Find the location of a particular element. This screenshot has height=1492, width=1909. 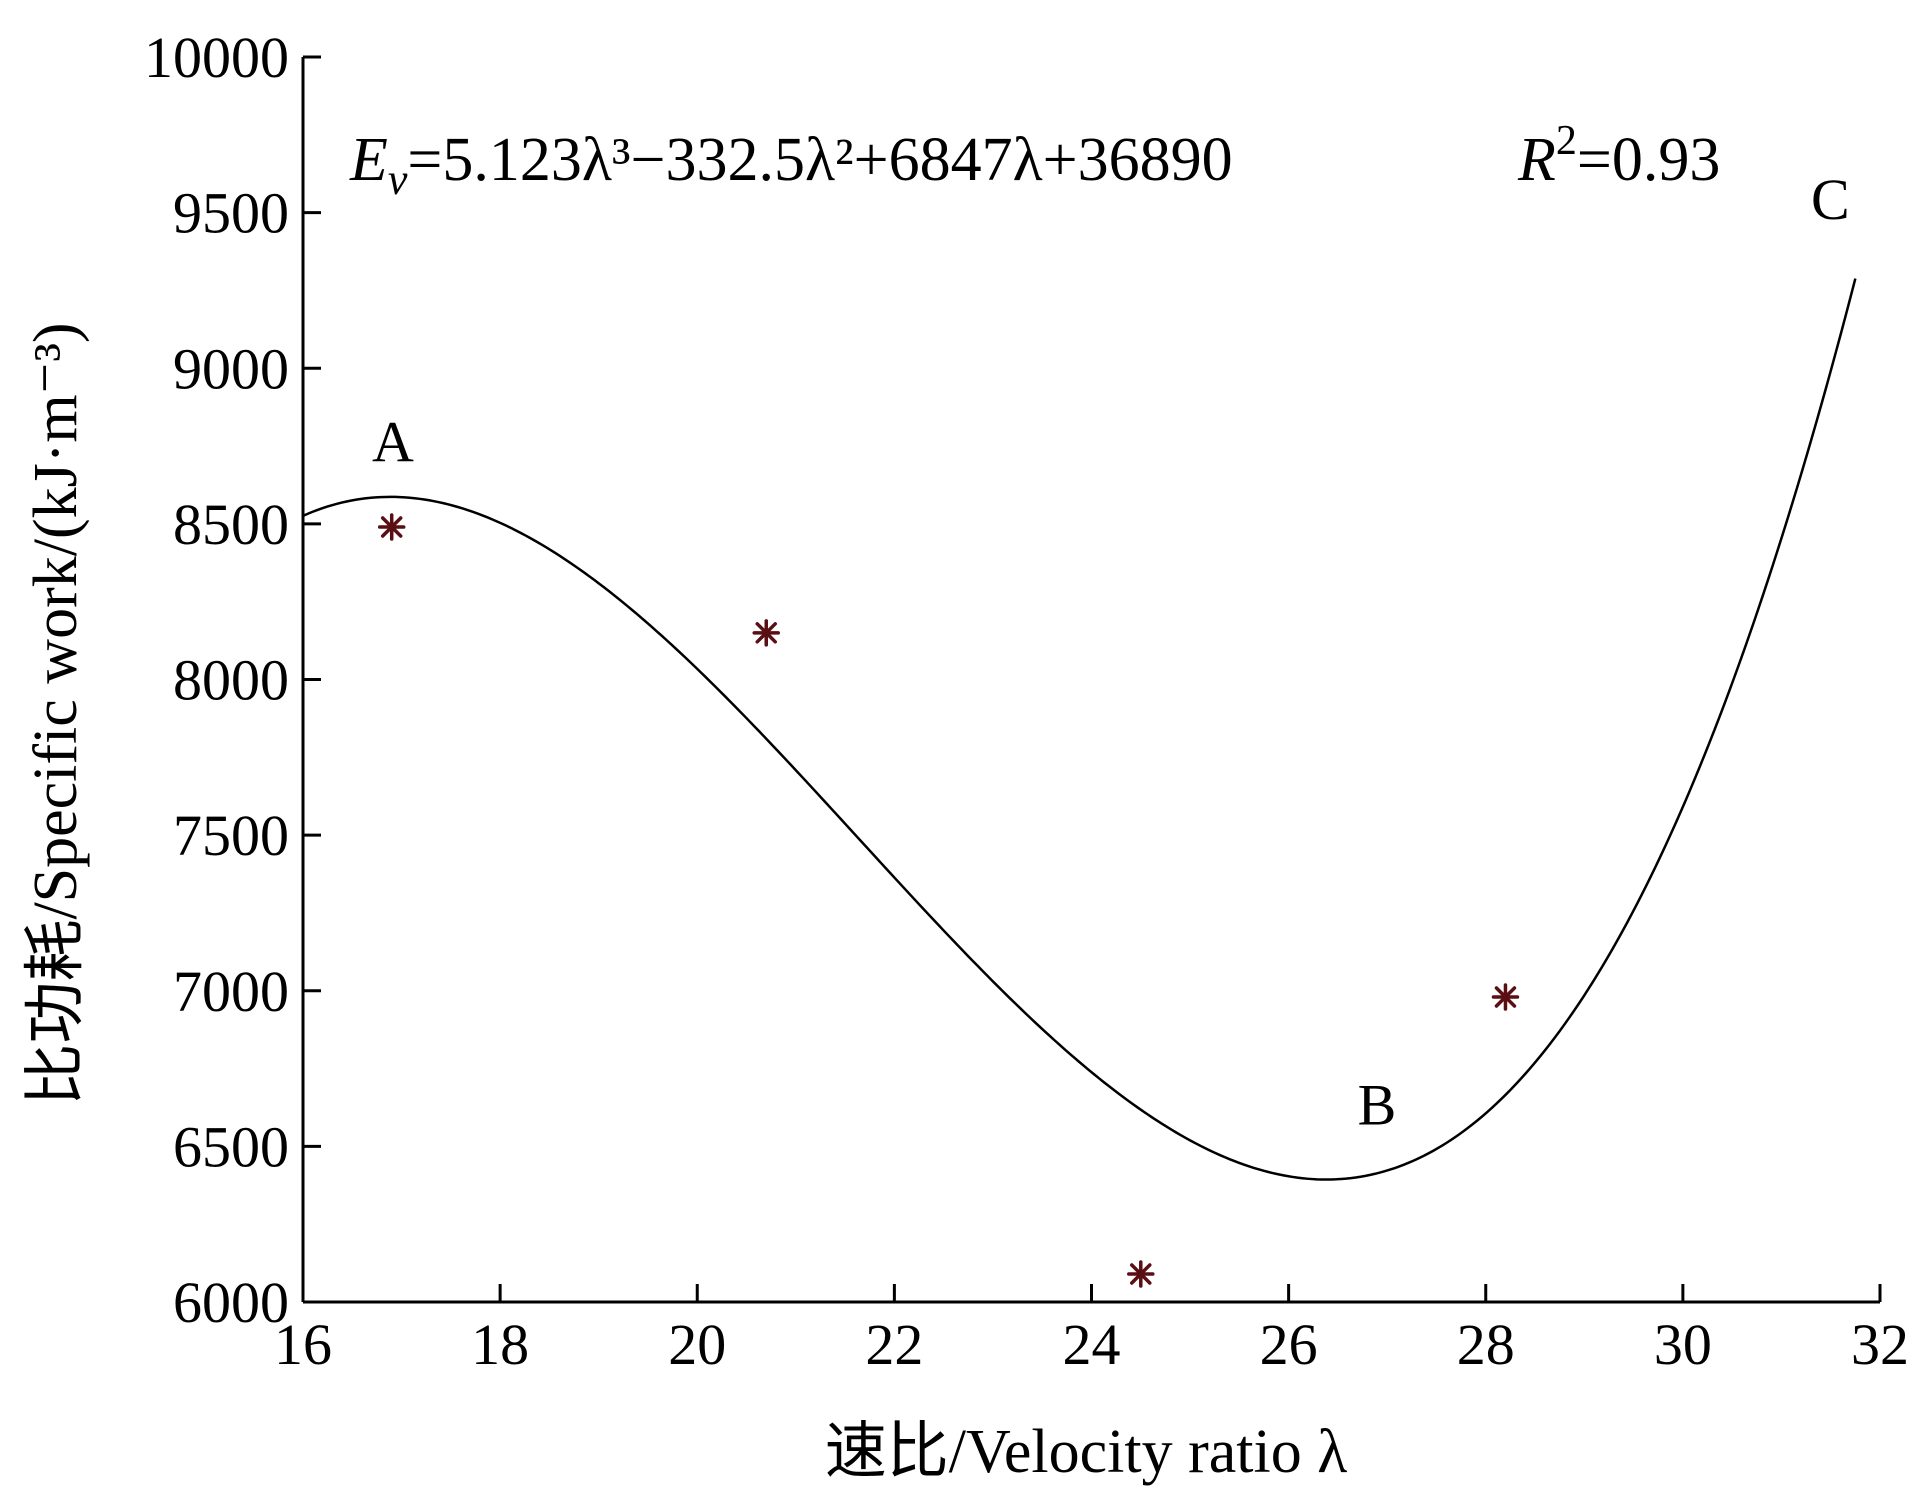

x-tick-label: 26 is located at coordinates (1289, 1344).